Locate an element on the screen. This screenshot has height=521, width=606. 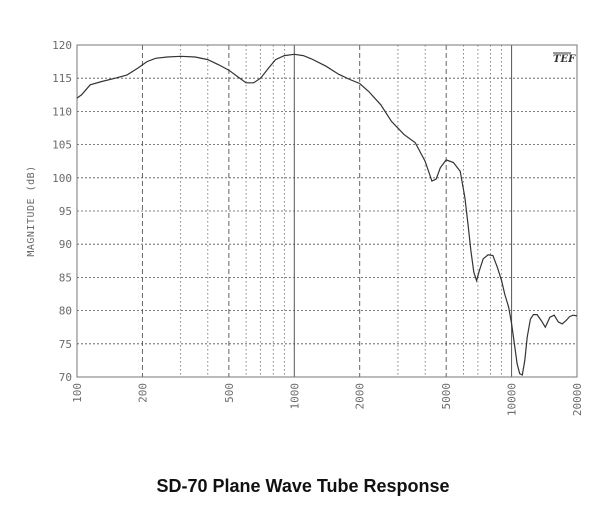
y-tick-label: 95 is located at coordinates (65, 211).